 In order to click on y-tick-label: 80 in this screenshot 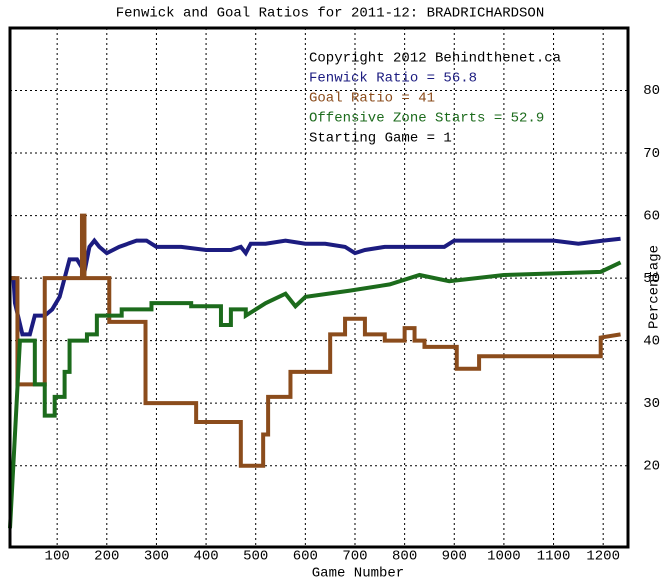, I will do `click(651, 91)`.